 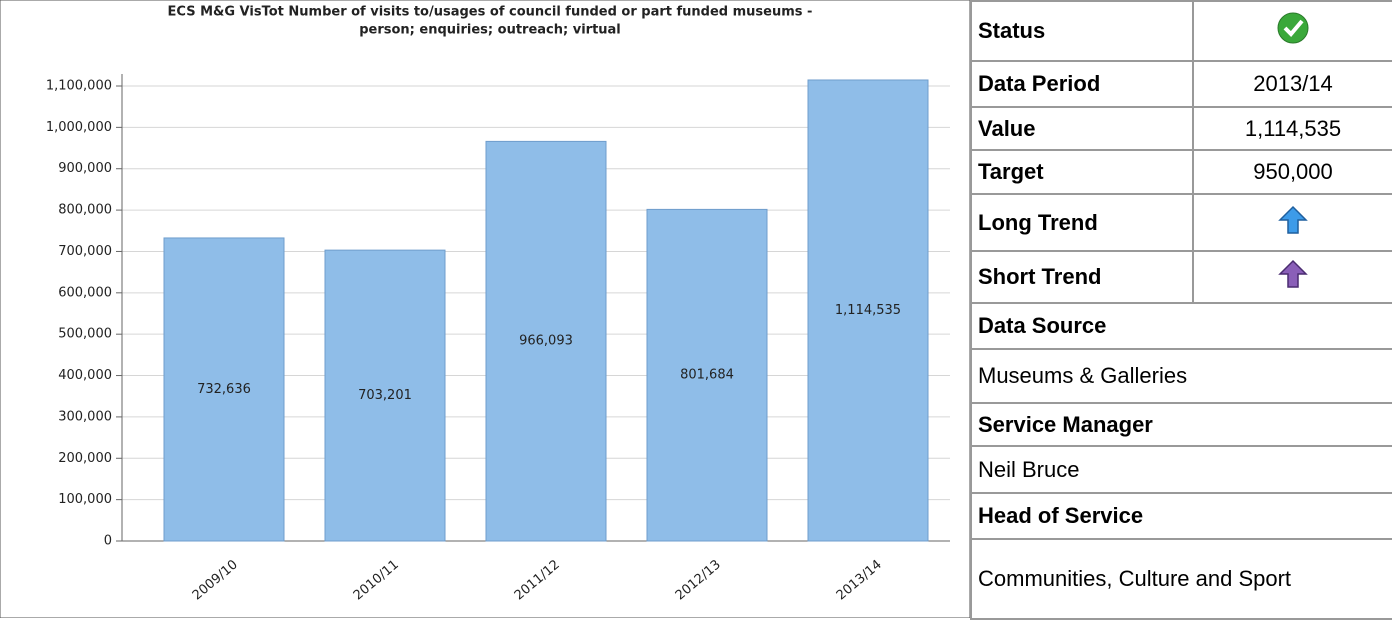 What do you see at coordinates (85, 210) in the screenshot?
I see `y-tick-label: 800,000` at bounding box center [85, 210].